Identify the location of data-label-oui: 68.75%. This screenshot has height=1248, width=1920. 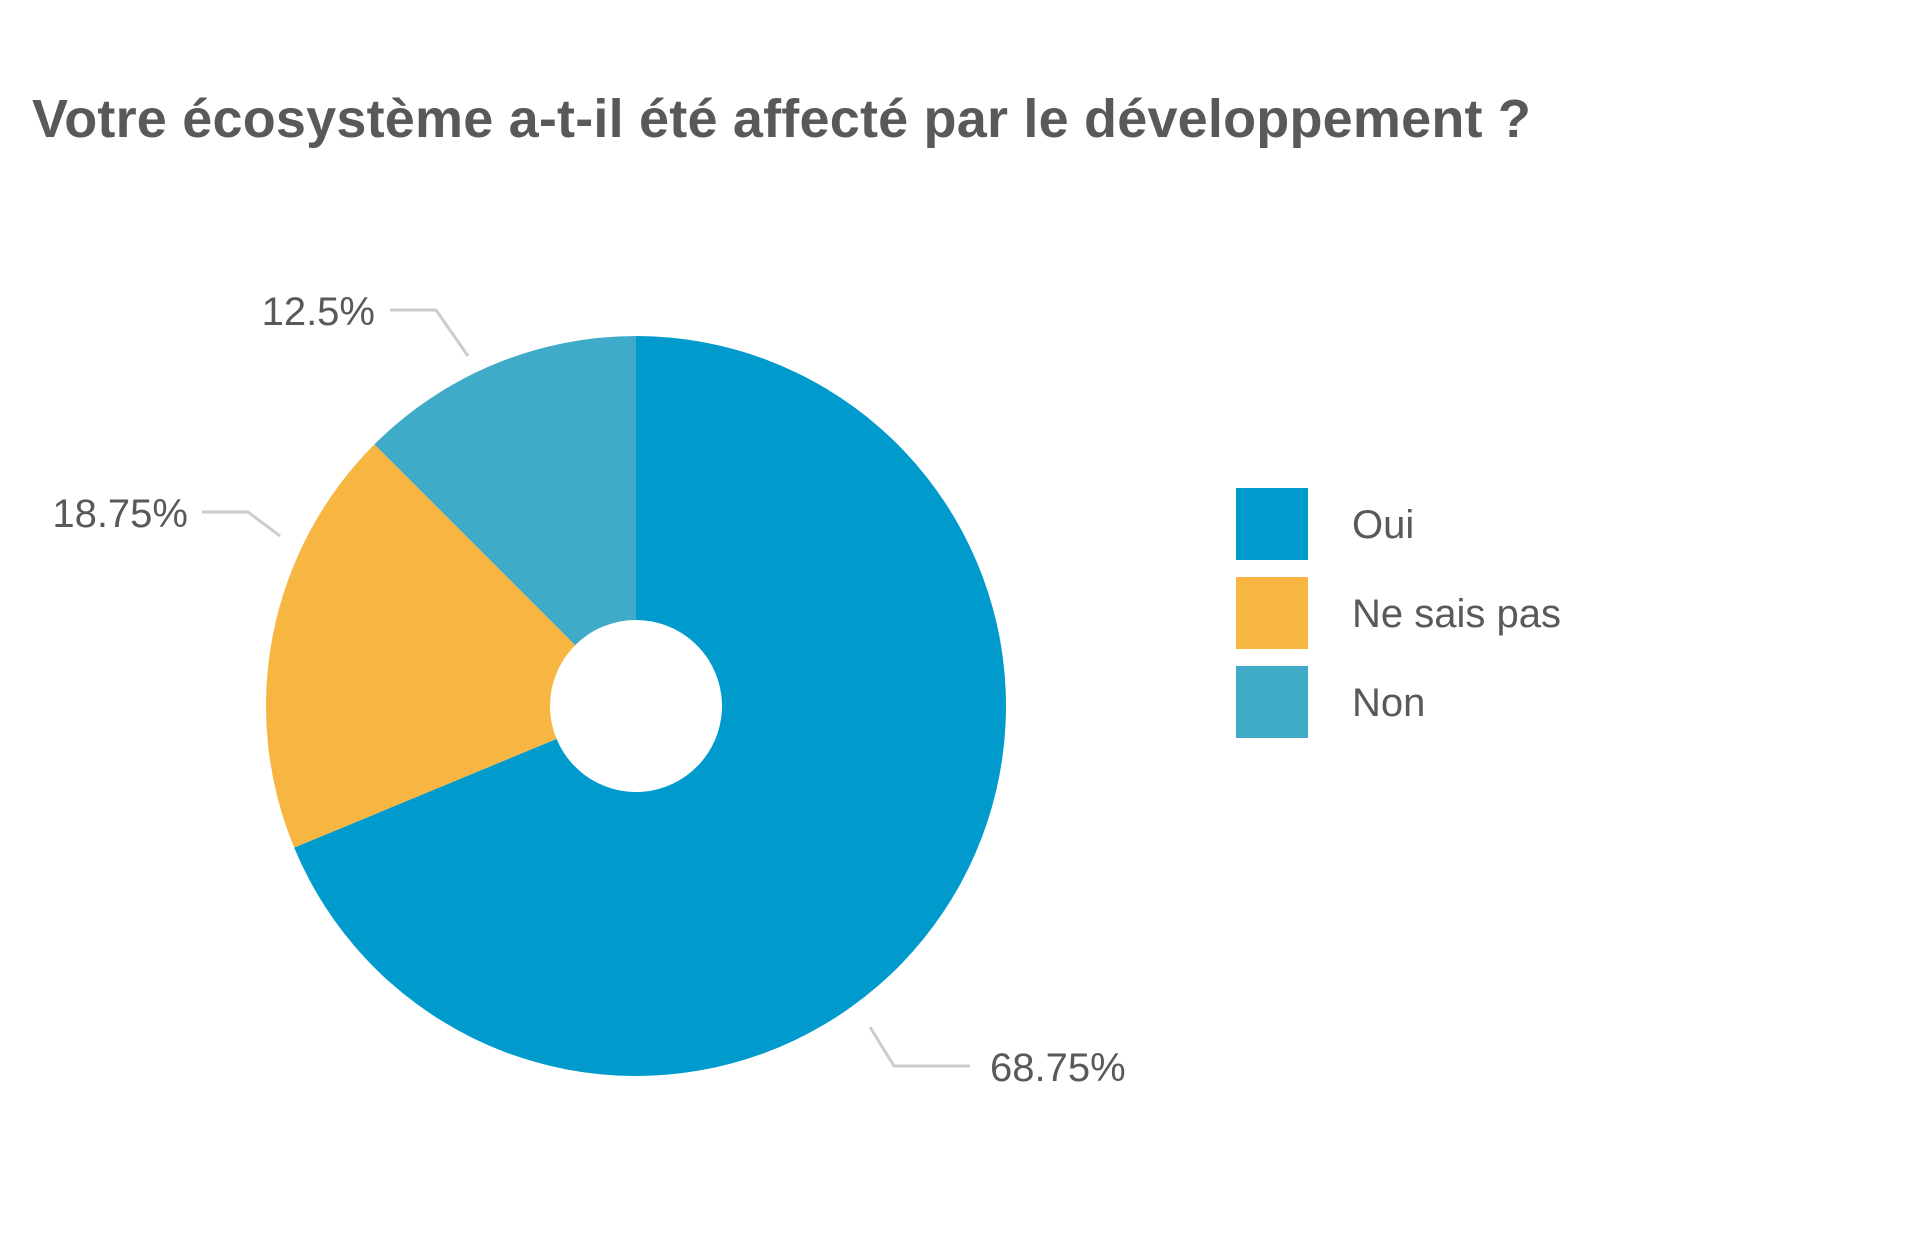
(1058, 1068).